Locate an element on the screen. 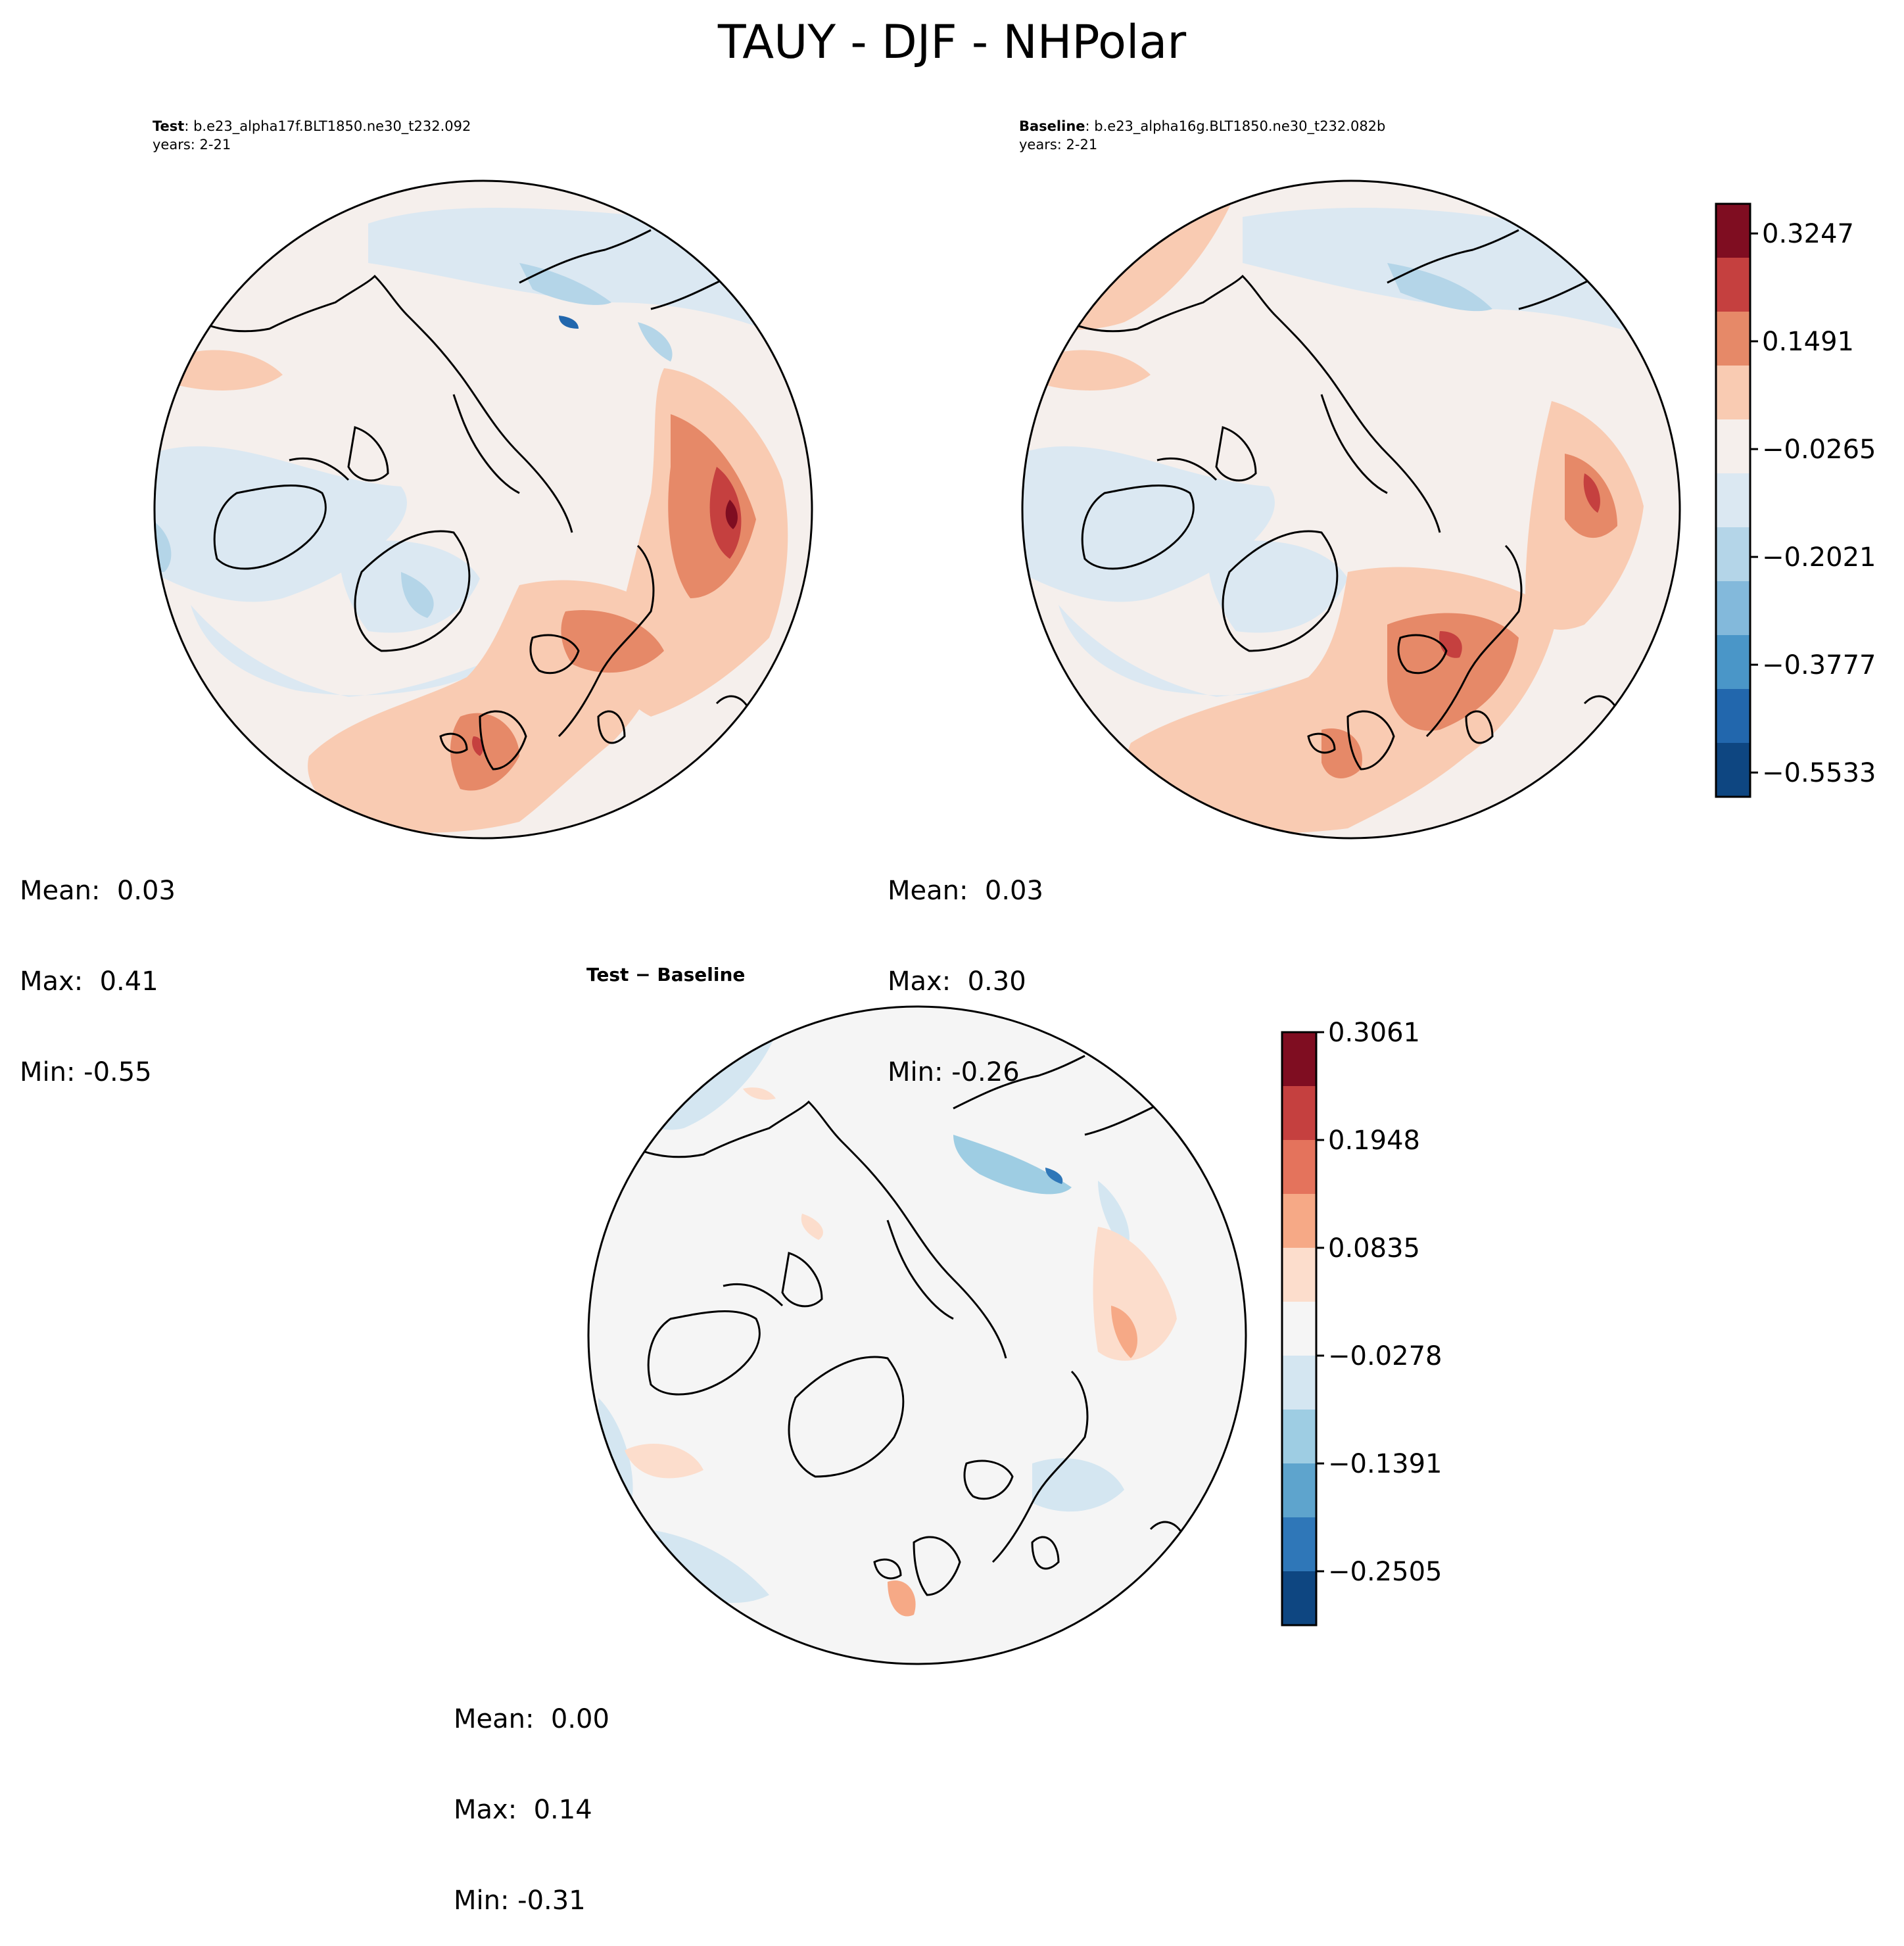 The height and width of the screenshot is (1946, 1904). main-colorbar-tick-label: −0.2021 is located at coordinates (1819, 558).